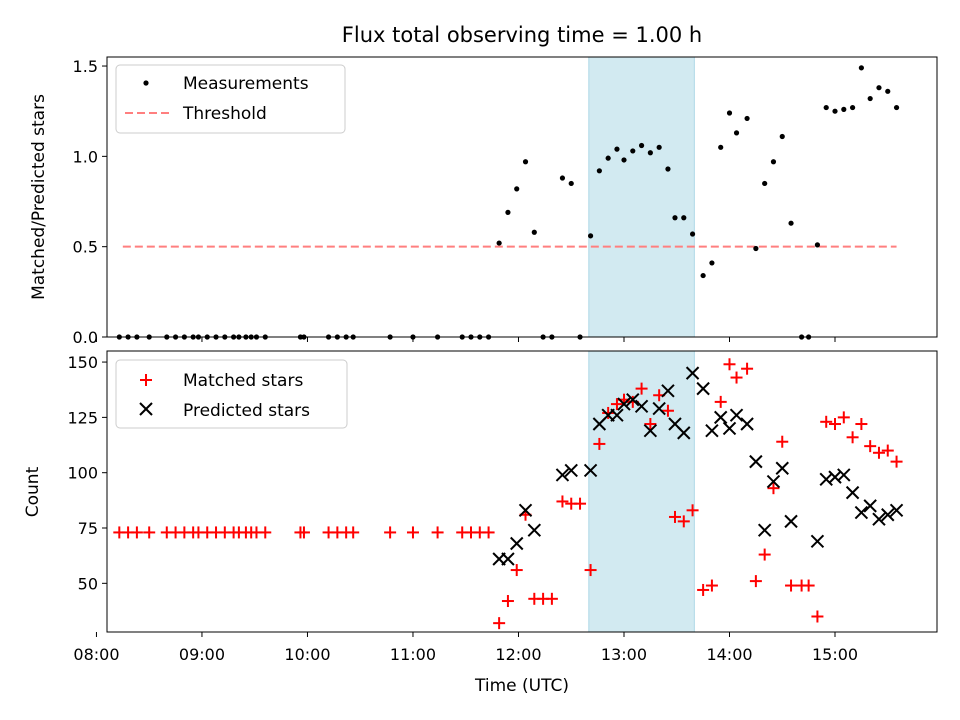 The image size is (960, 720). I want to click on bottom-legend-box, so click(231, 394).